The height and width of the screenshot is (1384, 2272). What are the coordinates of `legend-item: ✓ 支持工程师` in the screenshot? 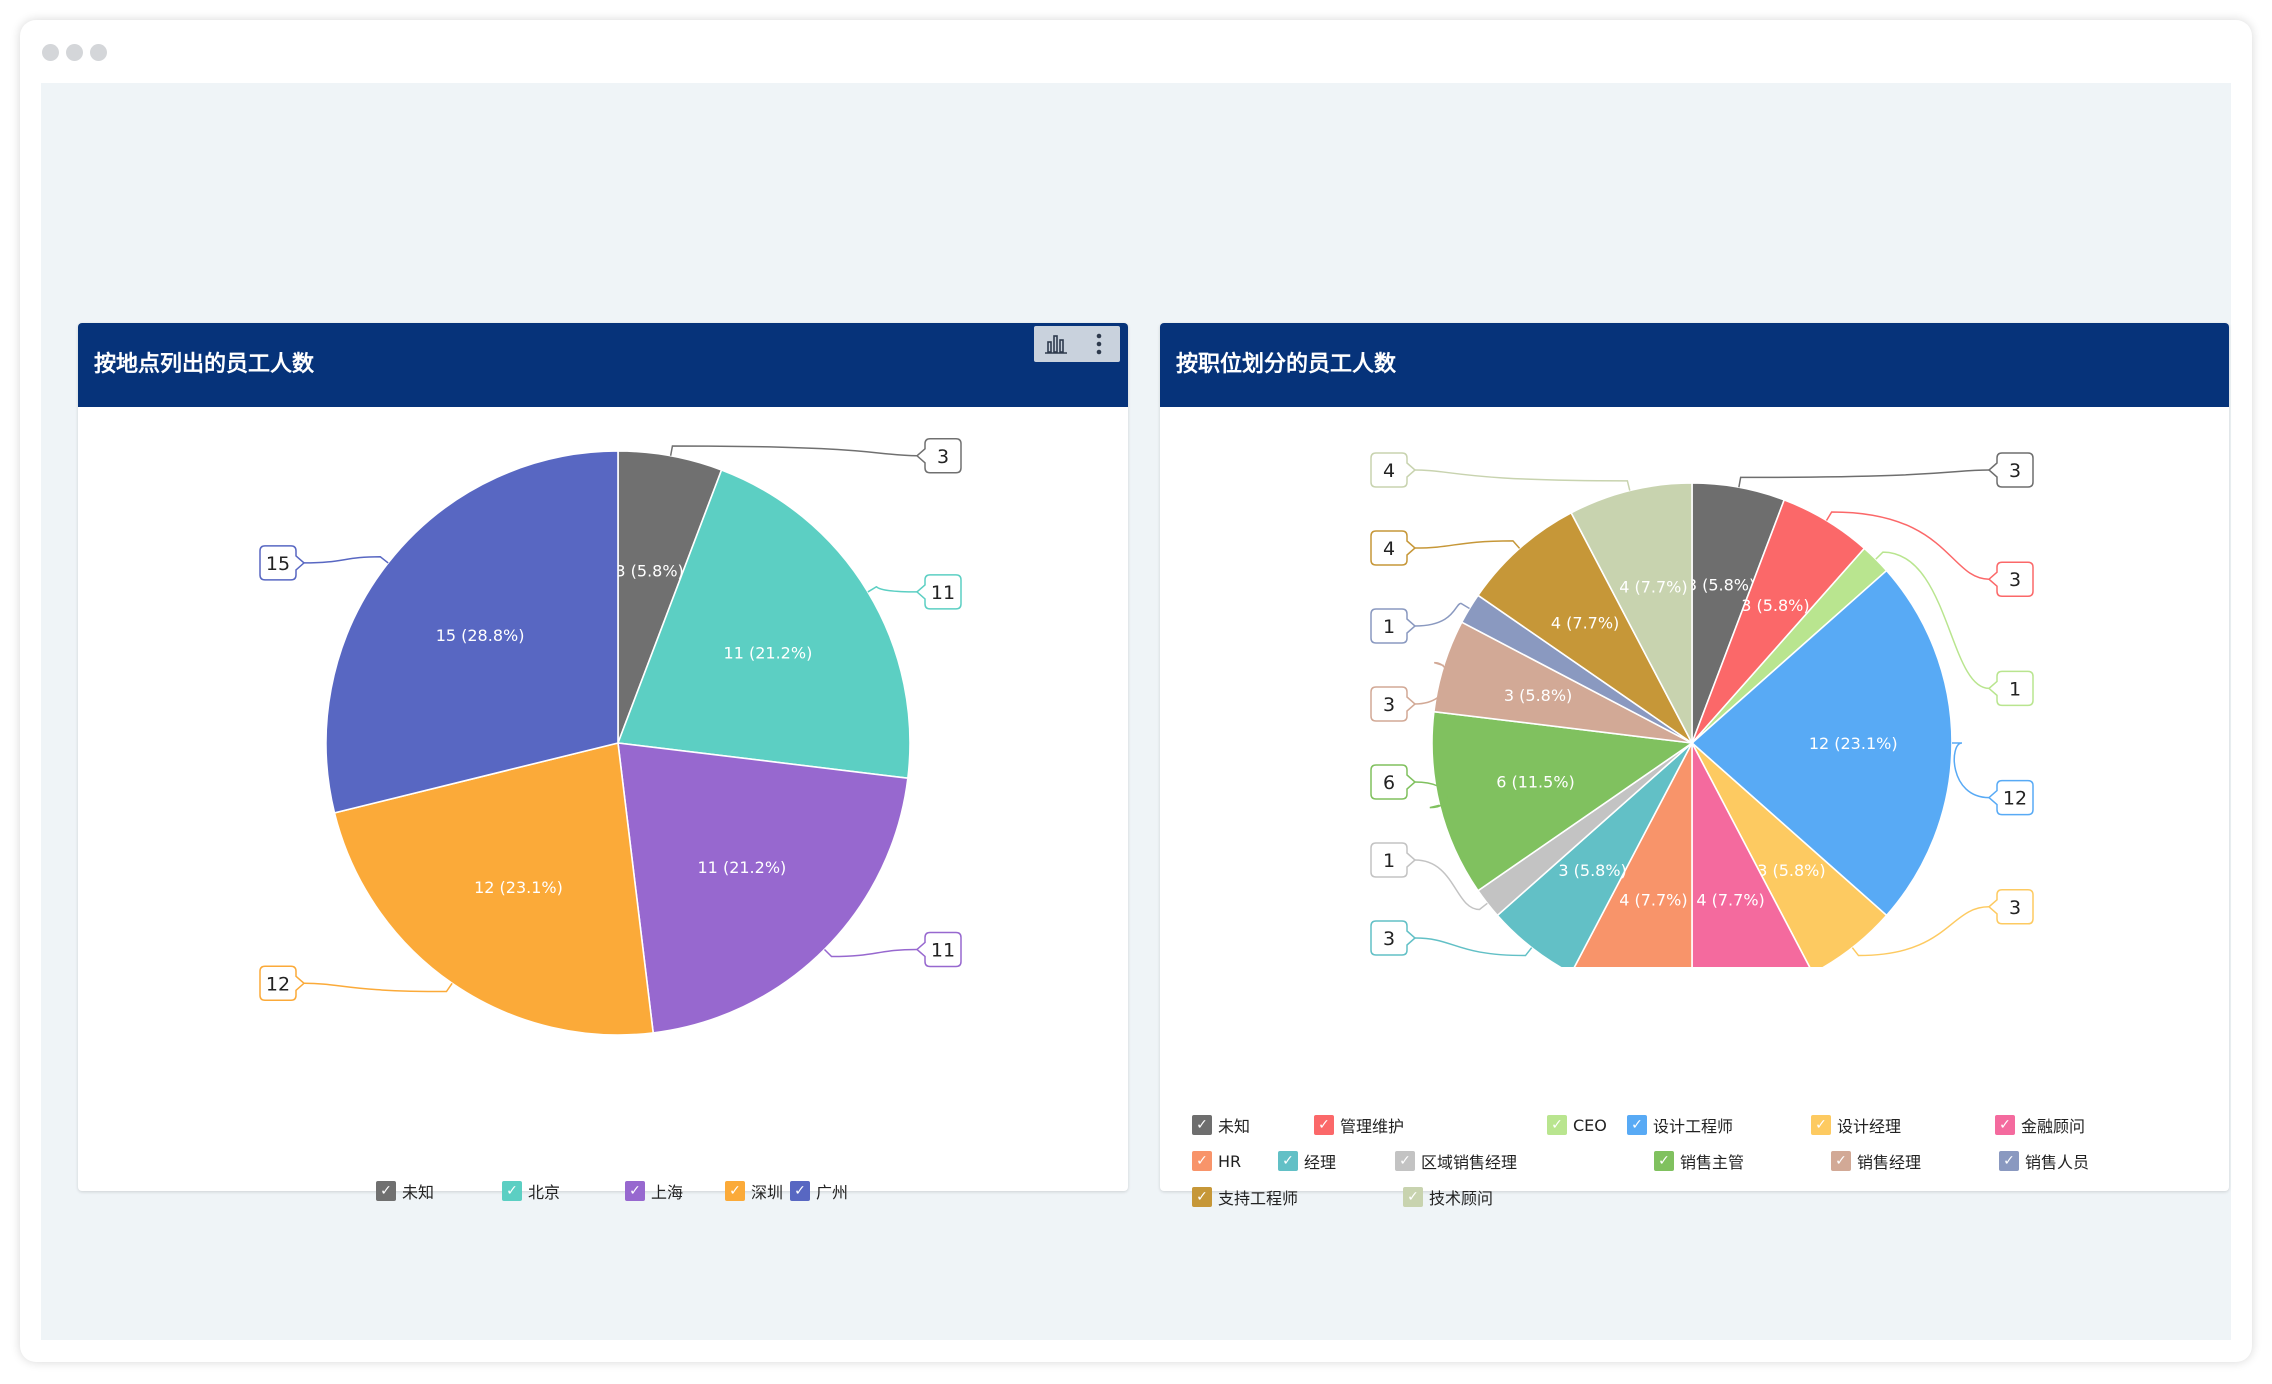 It's located at (1245, 1197).